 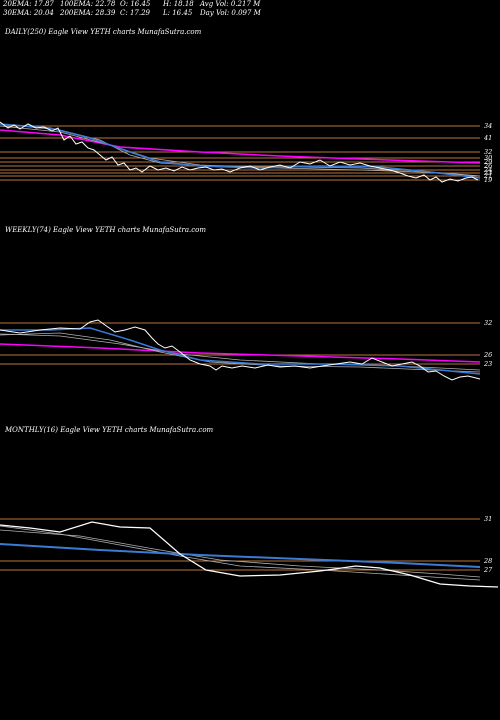 What do you see at coordinates (488, 158) in the screenshot?
I see `y-tick-label: 30` at bounding box center [488, 158].